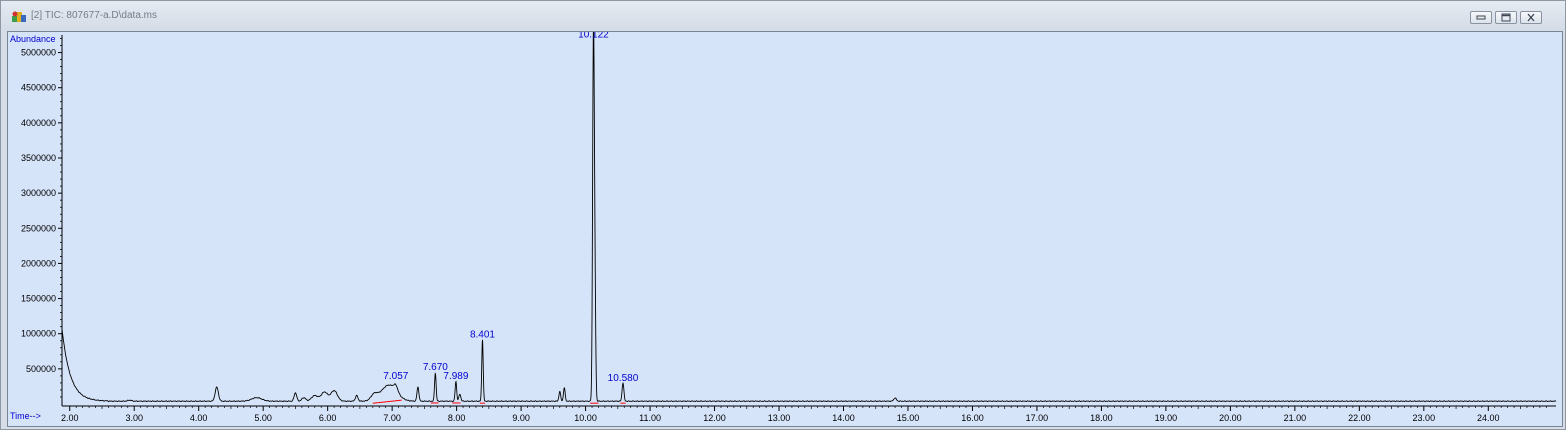  Describe the element at coordinates (70, 418) in the screenshot. I see `x-tick-label: 2.00` at that location.